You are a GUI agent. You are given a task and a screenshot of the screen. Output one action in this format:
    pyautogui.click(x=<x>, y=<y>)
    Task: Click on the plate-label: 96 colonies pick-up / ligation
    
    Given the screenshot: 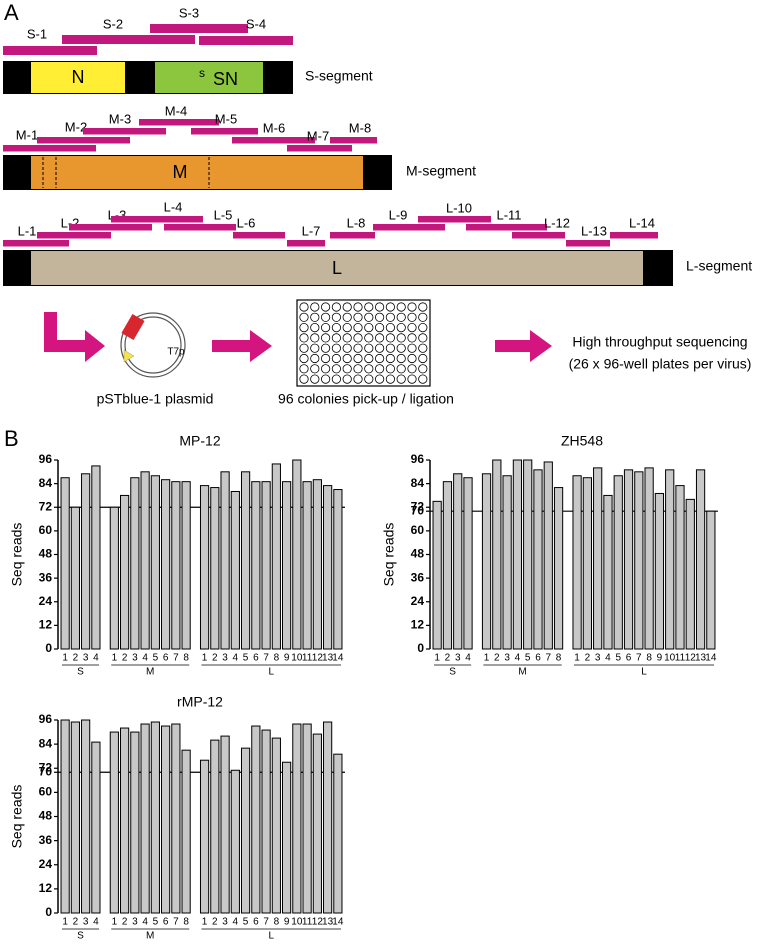 What is the action you would take?
    pyautogui.click(x=366, y=399)
    